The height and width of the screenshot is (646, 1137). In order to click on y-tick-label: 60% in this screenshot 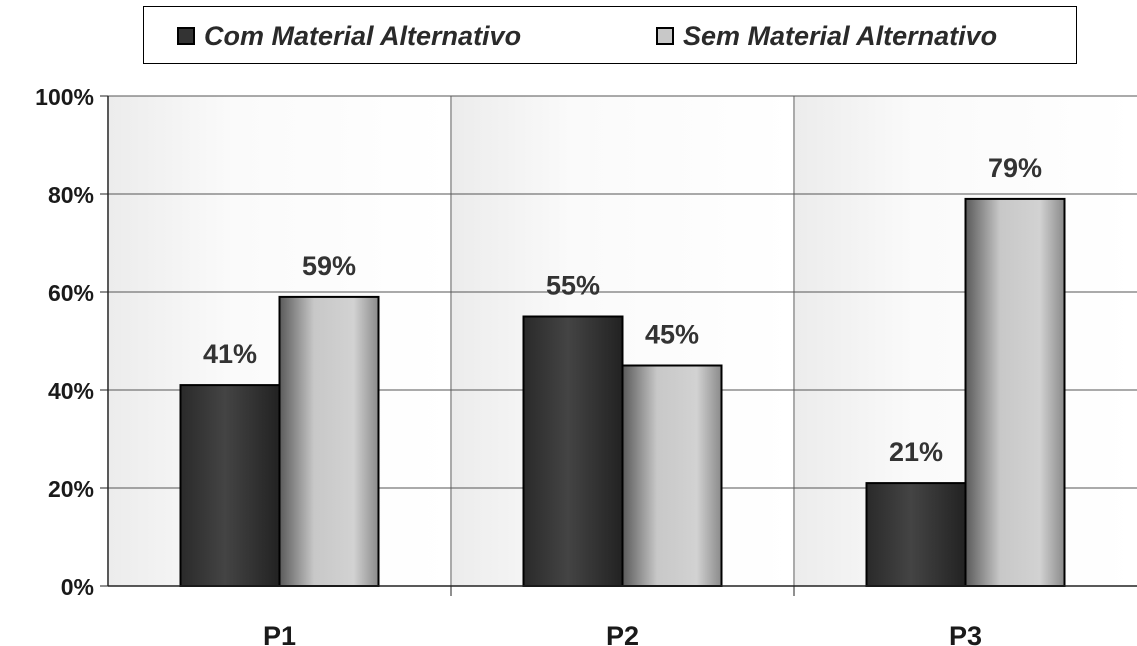, I will do `click(71, 293)`.